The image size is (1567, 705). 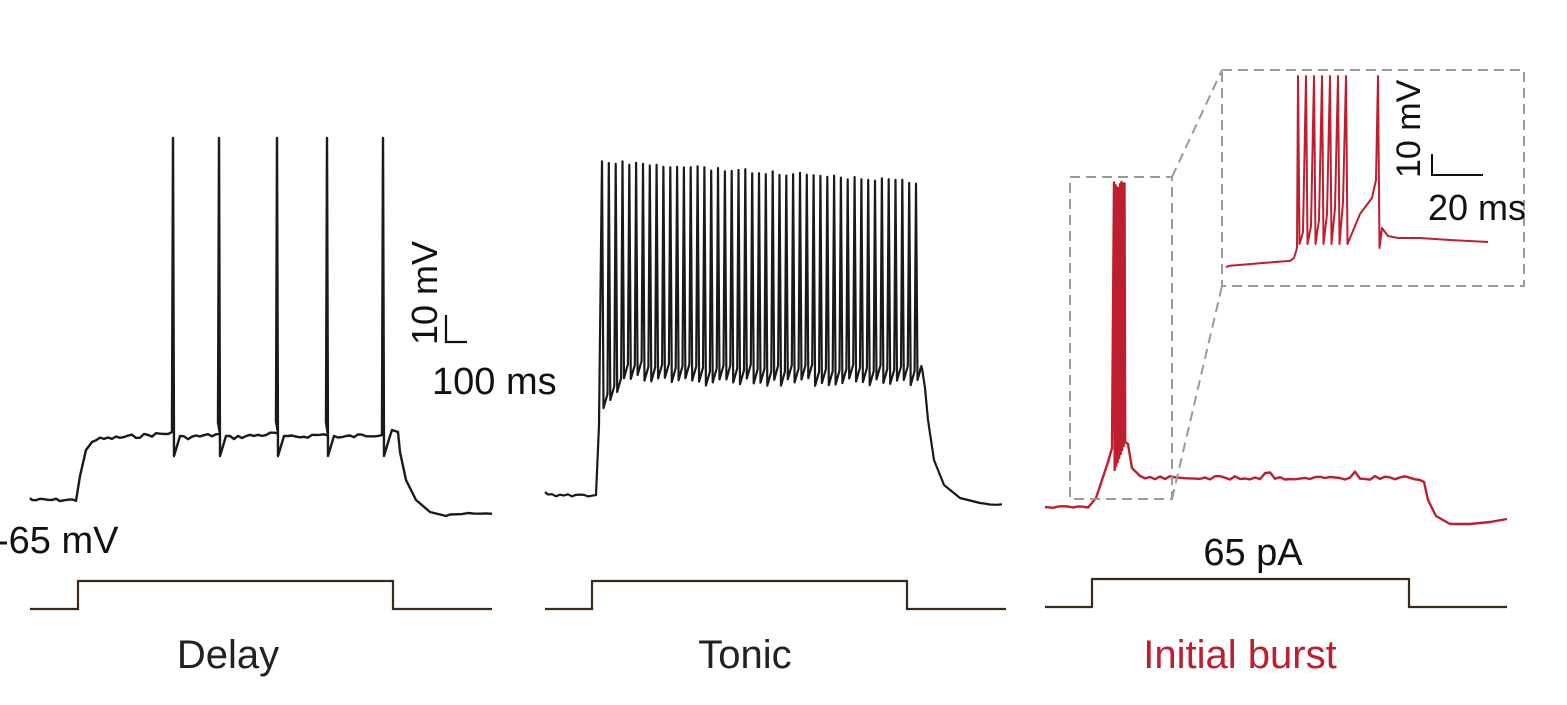 What do you see at coordinates (59, 541) in the screenshot?
I see `resting-potential-label: -65 mV` at bounding box center [59, 541].